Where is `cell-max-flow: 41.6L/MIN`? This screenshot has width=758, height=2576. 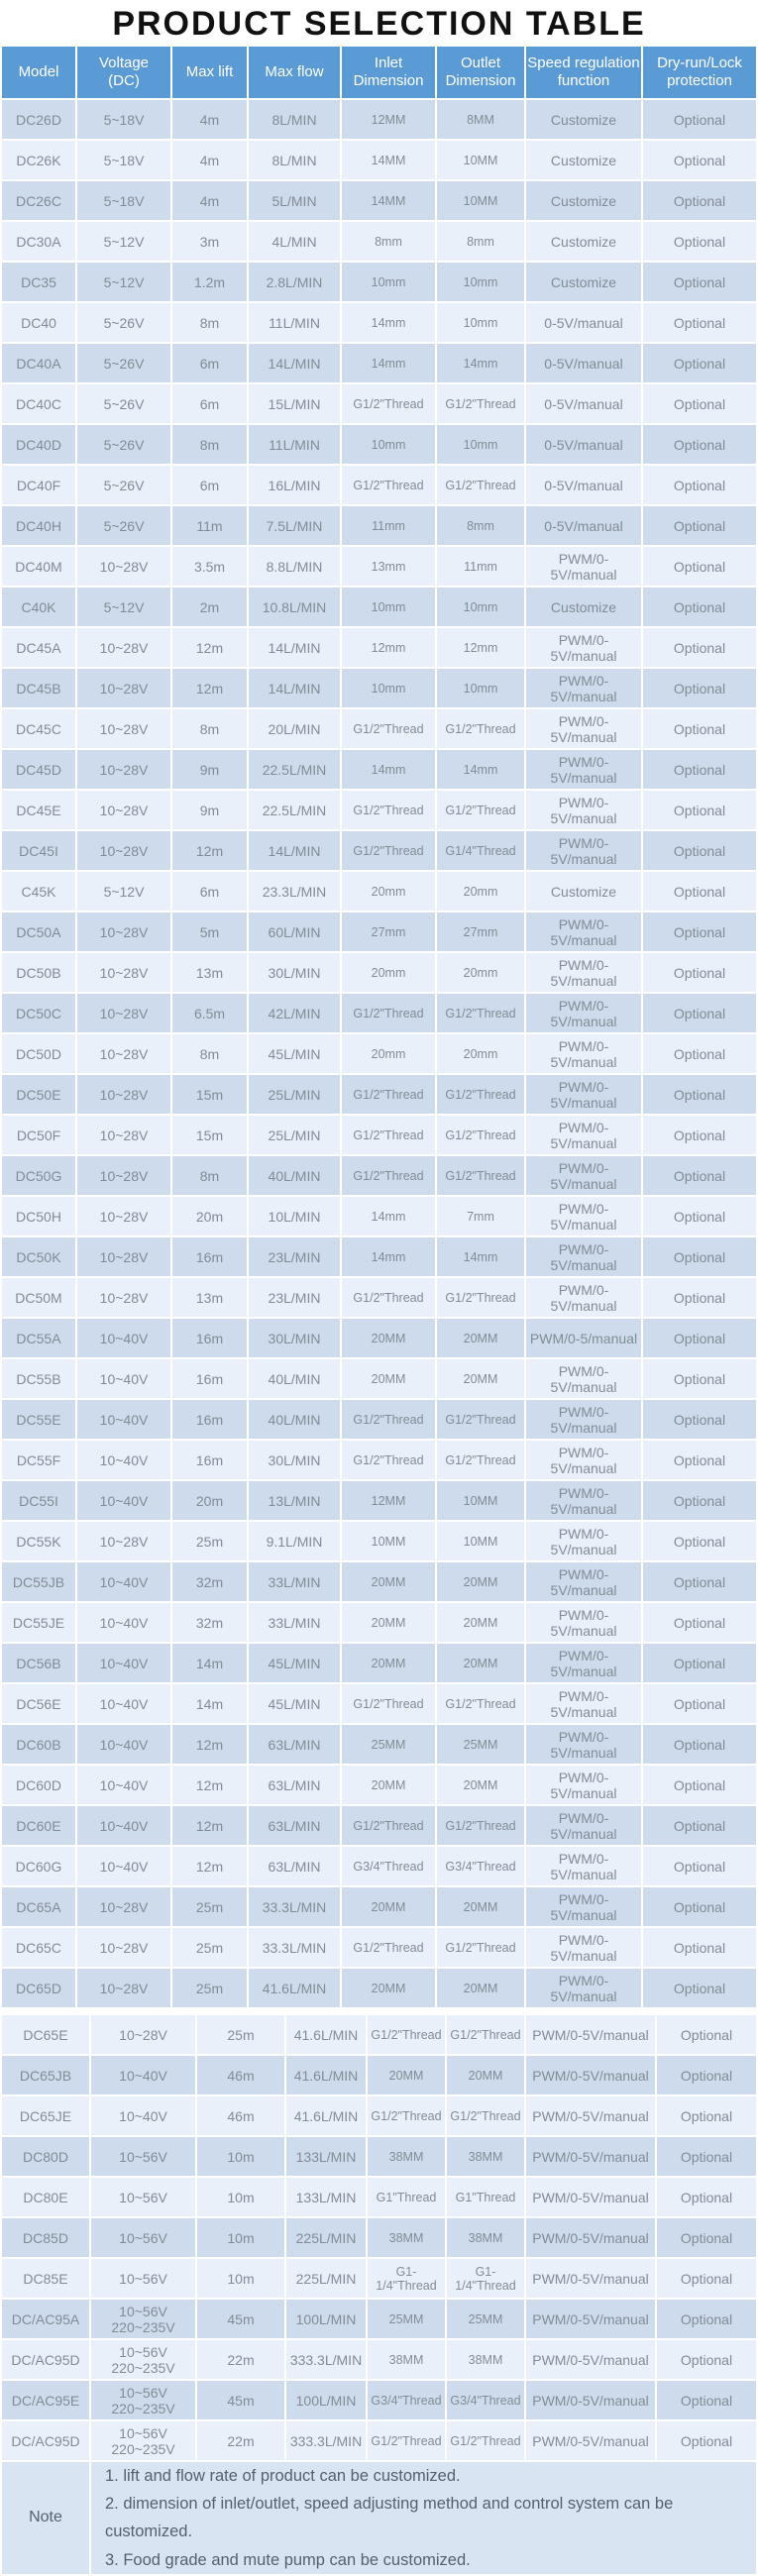
cell-max-flow: 41.6L/MIN is located at coordinates (326, 2116).